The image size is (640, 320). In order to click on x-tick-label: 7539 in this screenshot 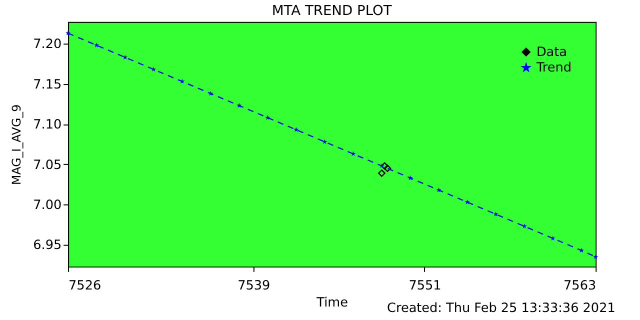, I will do `click(254, 286)`.